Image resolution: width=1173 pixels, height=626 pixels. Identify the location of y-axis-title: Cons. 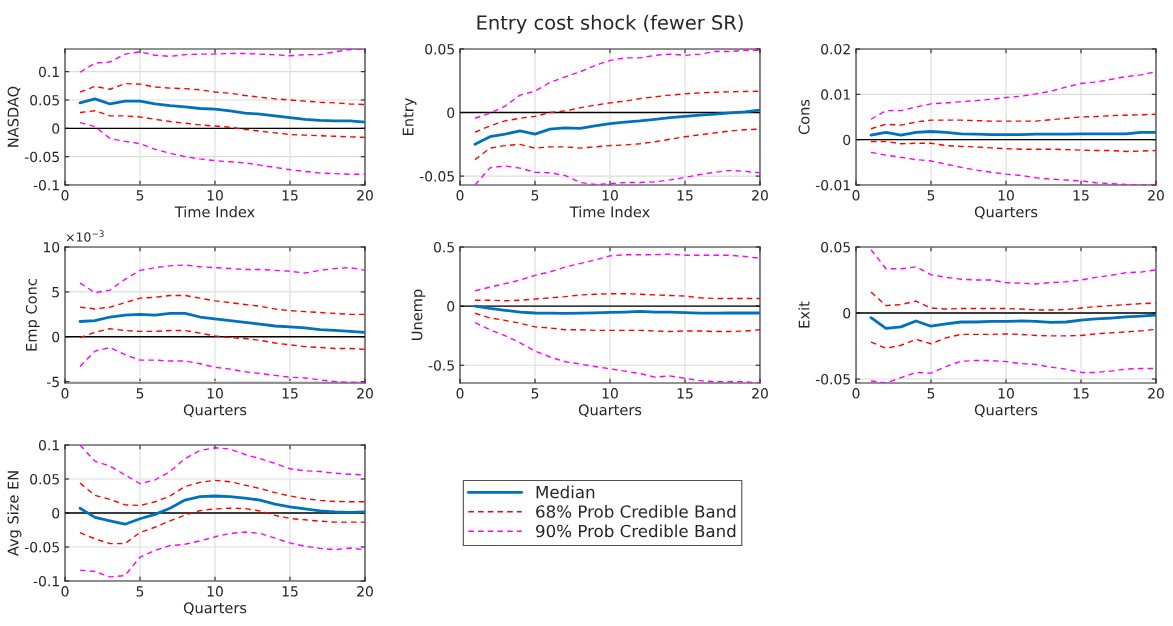
(804, 117).